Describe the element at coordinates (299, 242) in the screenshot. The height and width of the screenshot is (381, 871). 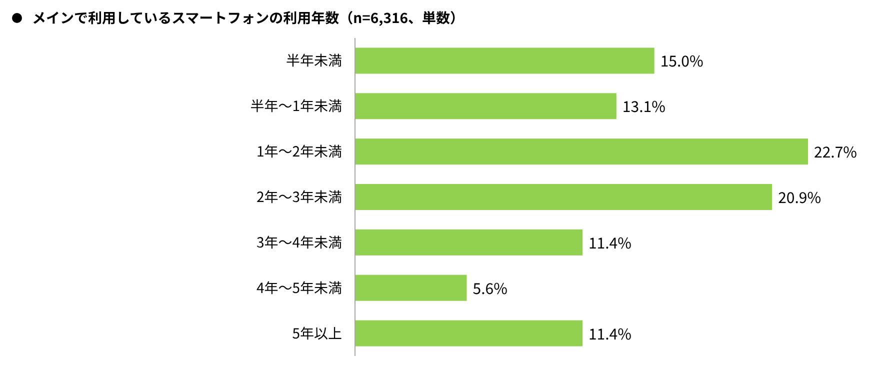
I see `y-tick-label: 3年～4年未満` at that location.